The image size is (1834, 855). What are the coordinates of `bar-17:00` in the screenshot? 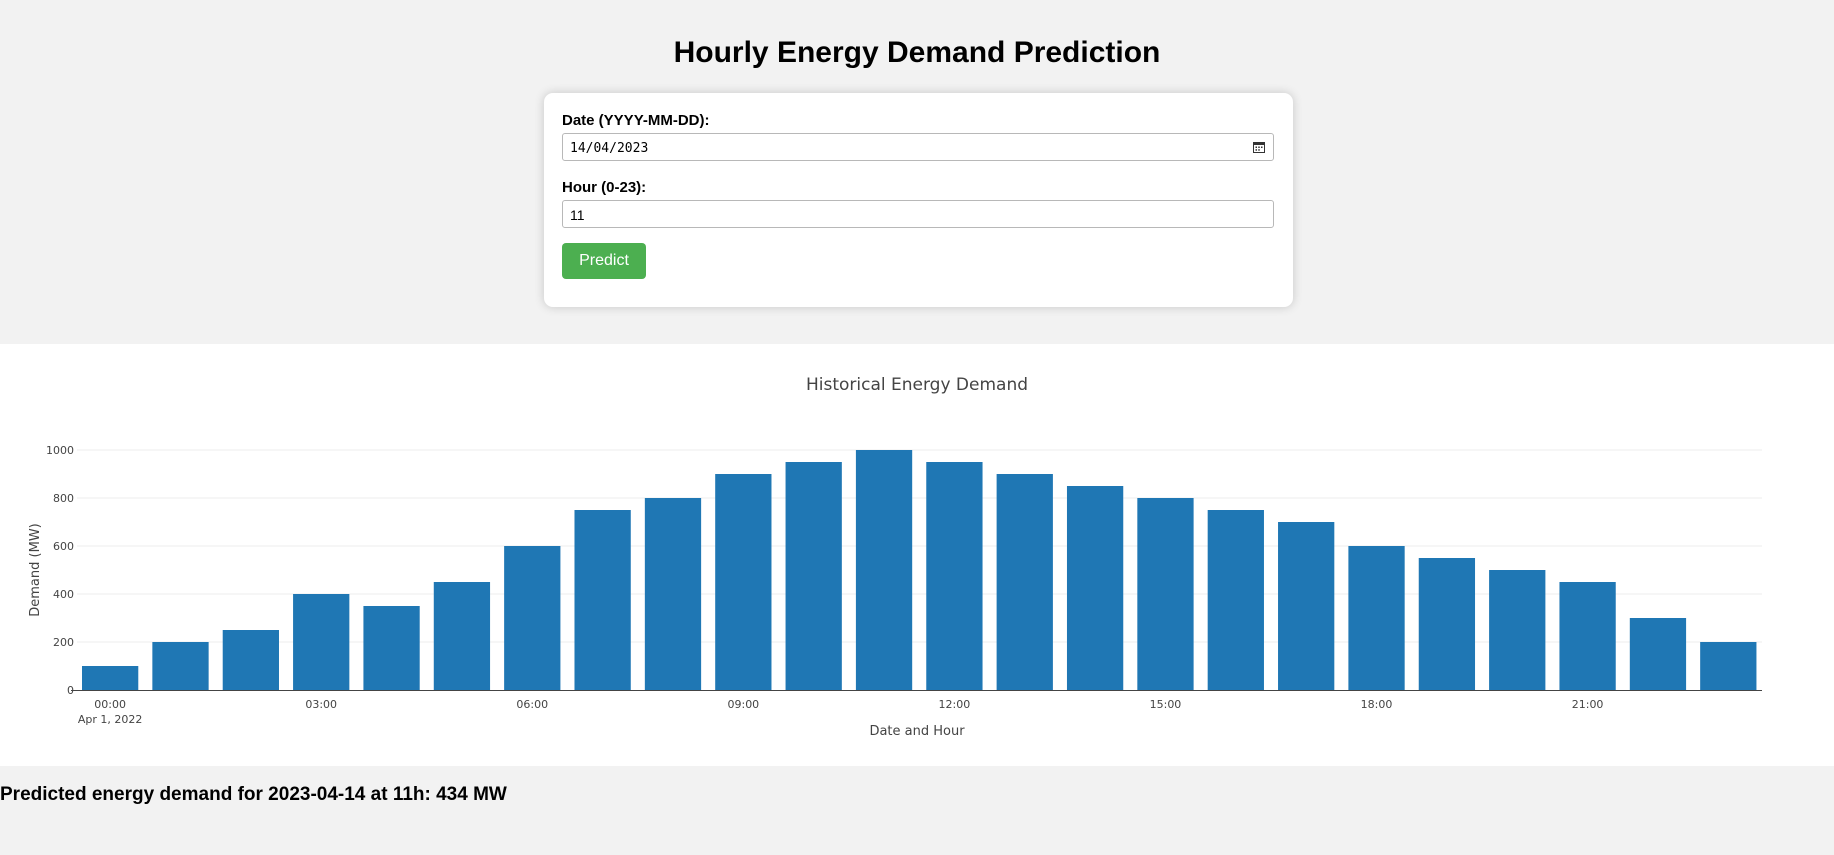 It's located at (1306, 606).